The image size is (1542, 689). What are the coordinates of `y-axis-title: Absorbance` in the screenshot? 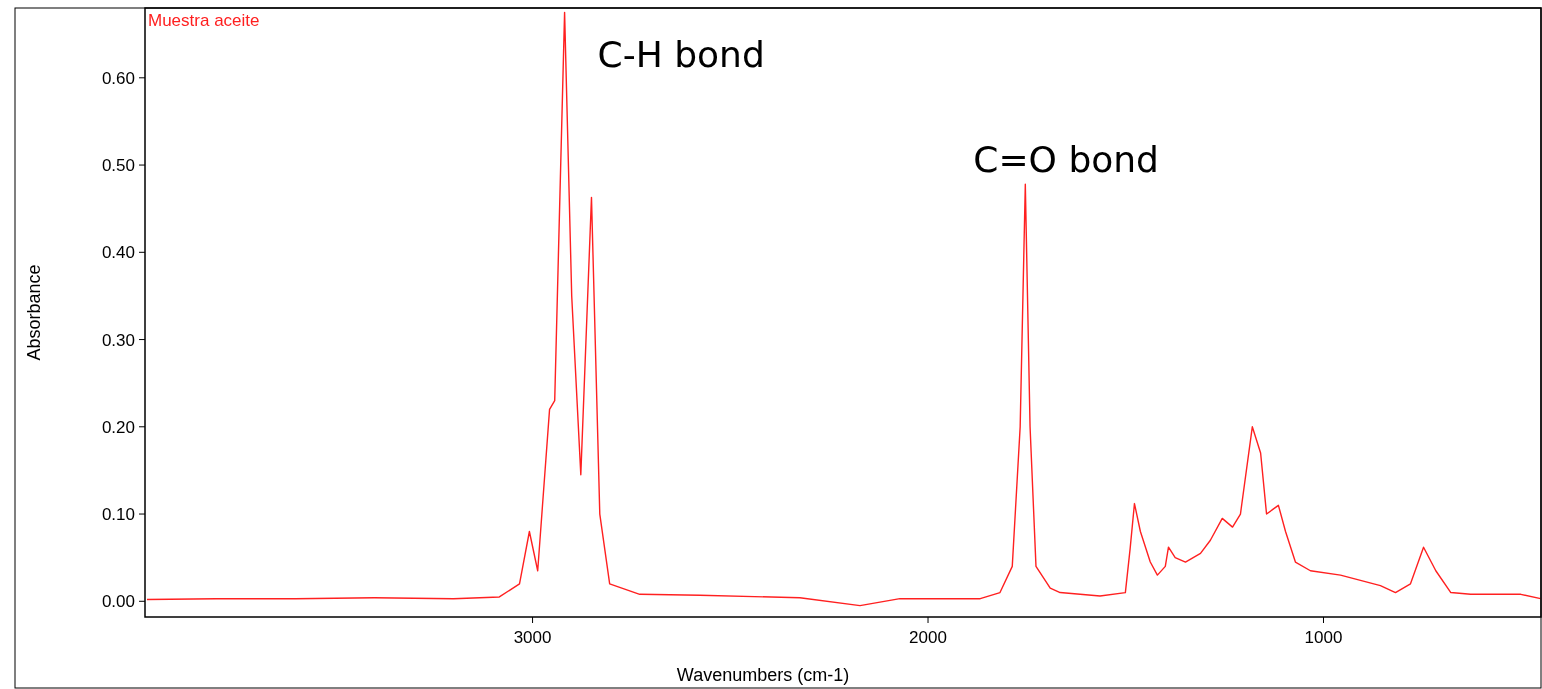 It's located at (34, 312).